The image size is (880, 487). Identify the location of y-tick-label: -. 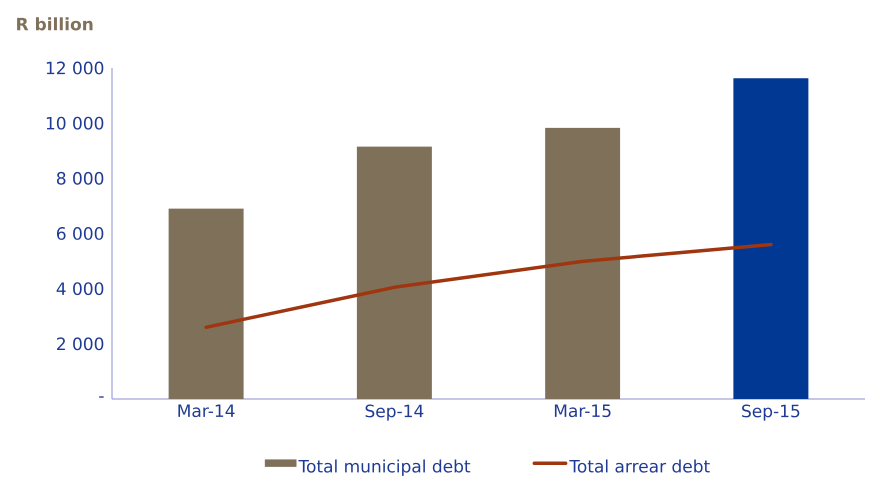
(101, 397).